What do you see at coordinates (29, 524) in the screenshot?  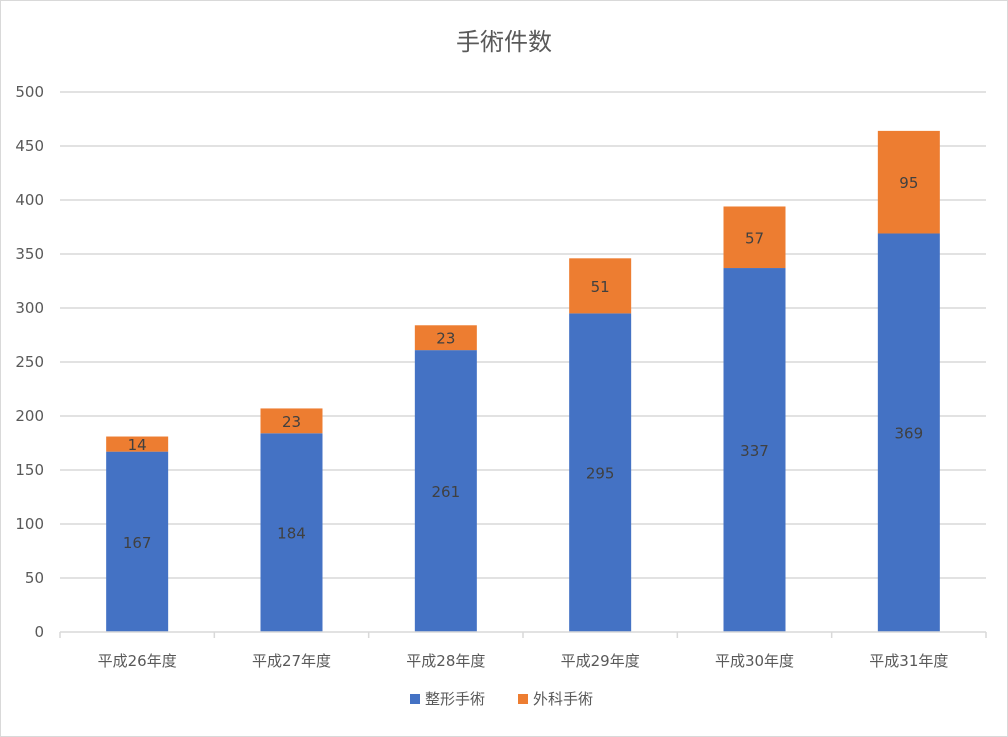 I see `y-tick-label: 100` at bounding box center [29, 524].